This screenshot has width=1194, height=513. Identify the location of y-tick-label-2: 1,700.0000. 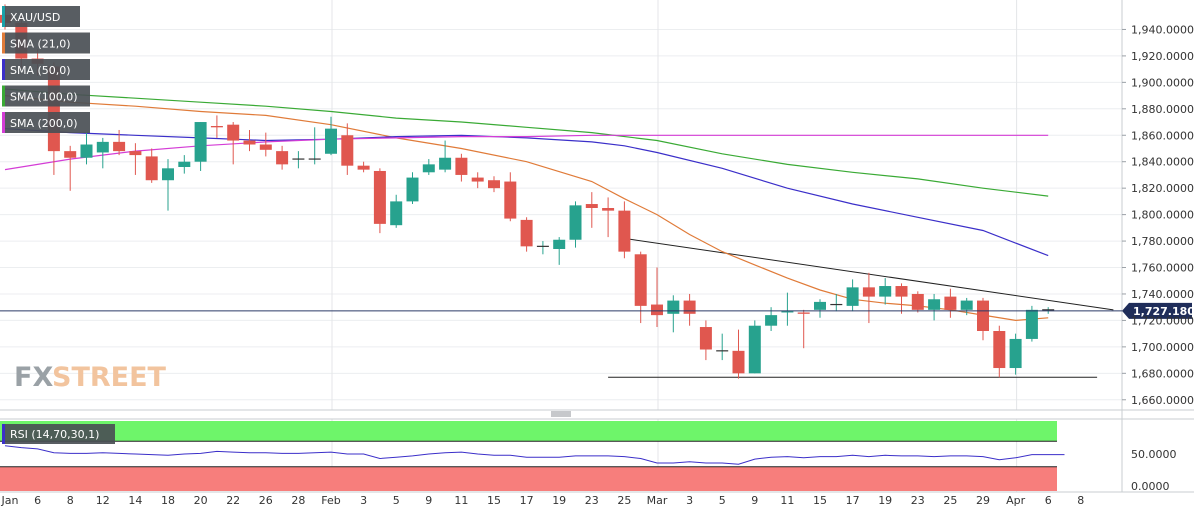
(1162, 347).